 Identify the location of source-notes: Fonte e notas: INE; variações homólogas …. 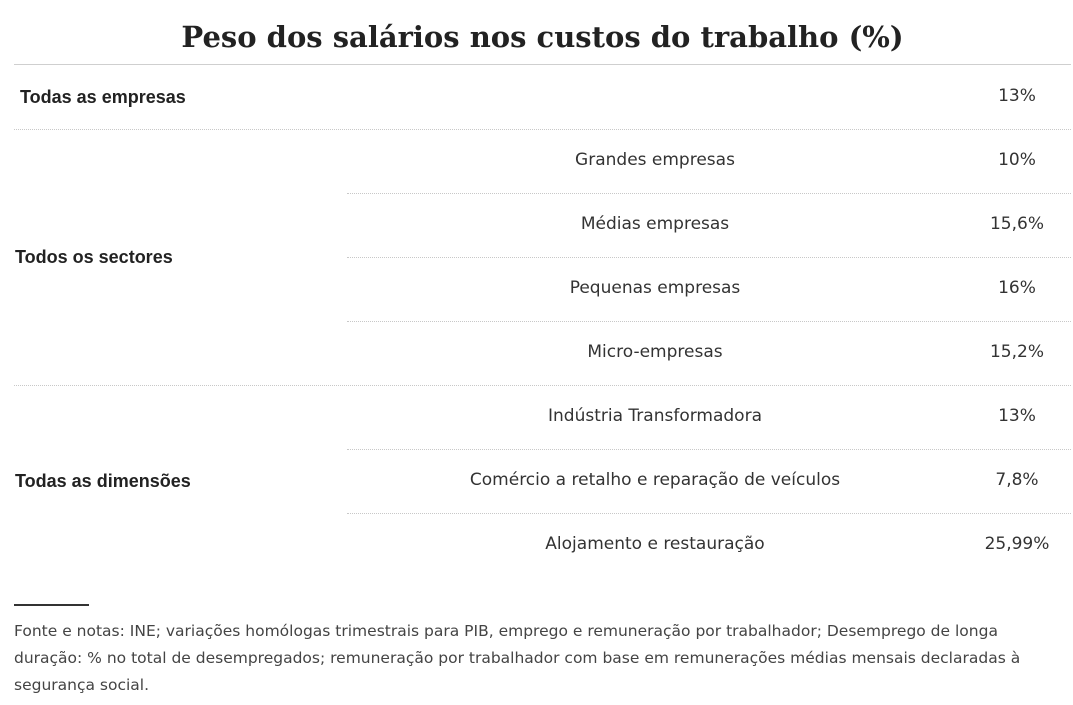
(517, 658).